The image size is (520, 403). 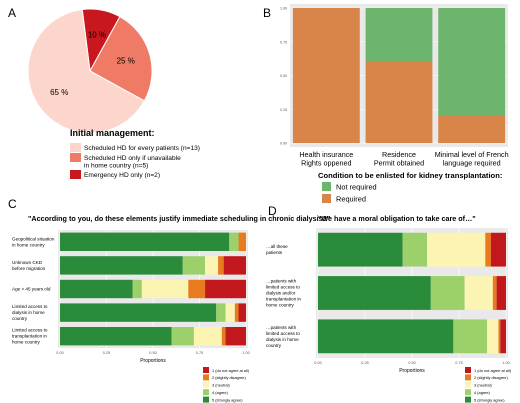 I want to click on chart-chartC-xtick: 1.00, so click(x=245, y=353).